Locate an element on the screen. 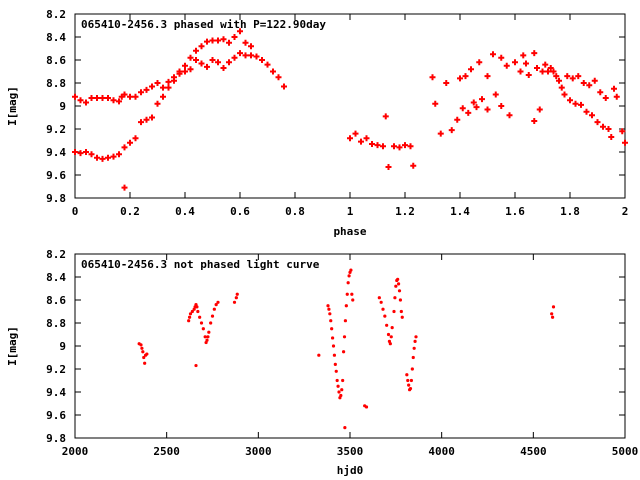 This screenshot has width=640, height=480. y-tick-label: 8.6 is located at coordinates (56, 60).